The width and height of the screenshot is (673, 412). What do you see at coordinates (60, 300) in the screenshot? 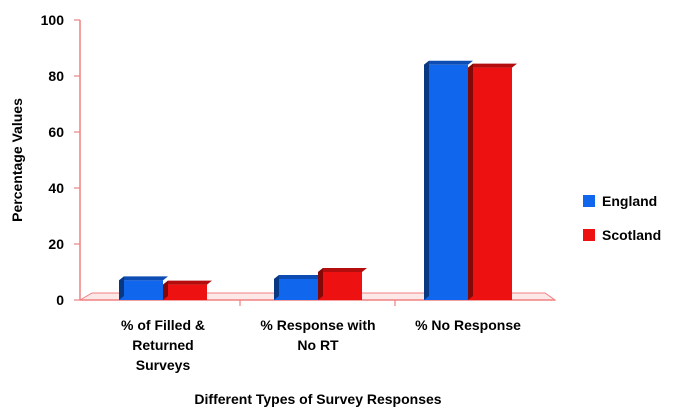
I see `y-tick-label: 0` at bounding box center [60, 300].